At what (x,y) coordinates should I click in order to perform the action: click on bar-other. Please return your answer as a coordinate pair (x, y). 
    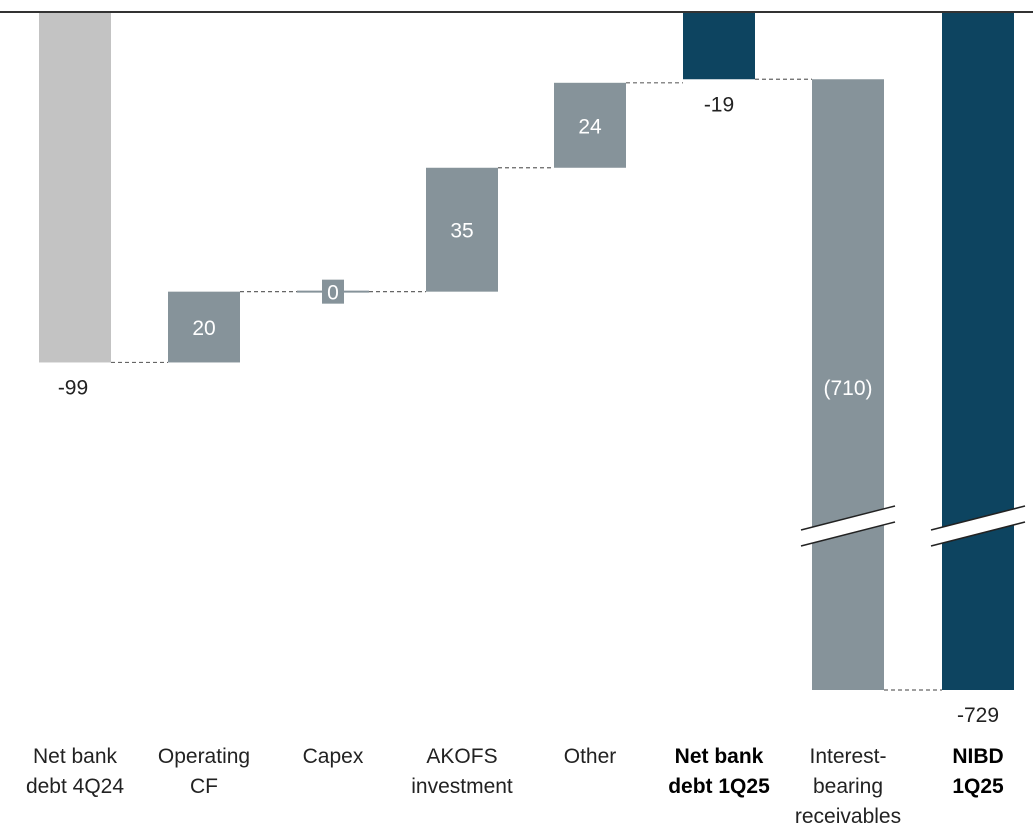
    Looking at the image, I should click on (590, 125).